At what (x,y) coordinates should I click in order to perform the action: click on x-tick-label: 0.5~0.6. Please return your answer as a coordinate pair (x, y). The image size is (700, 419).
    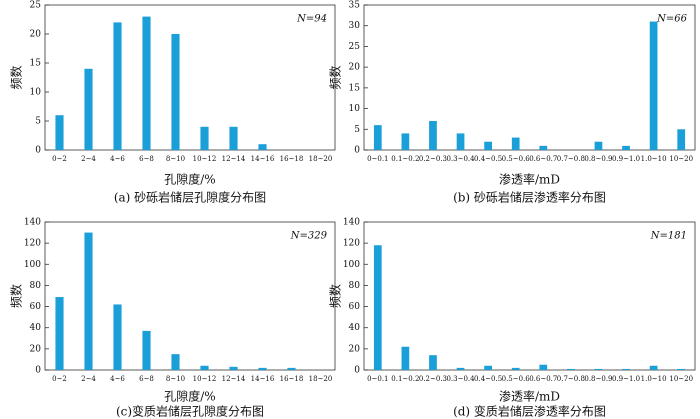
    Looking at the image, I should click on (516, 379).